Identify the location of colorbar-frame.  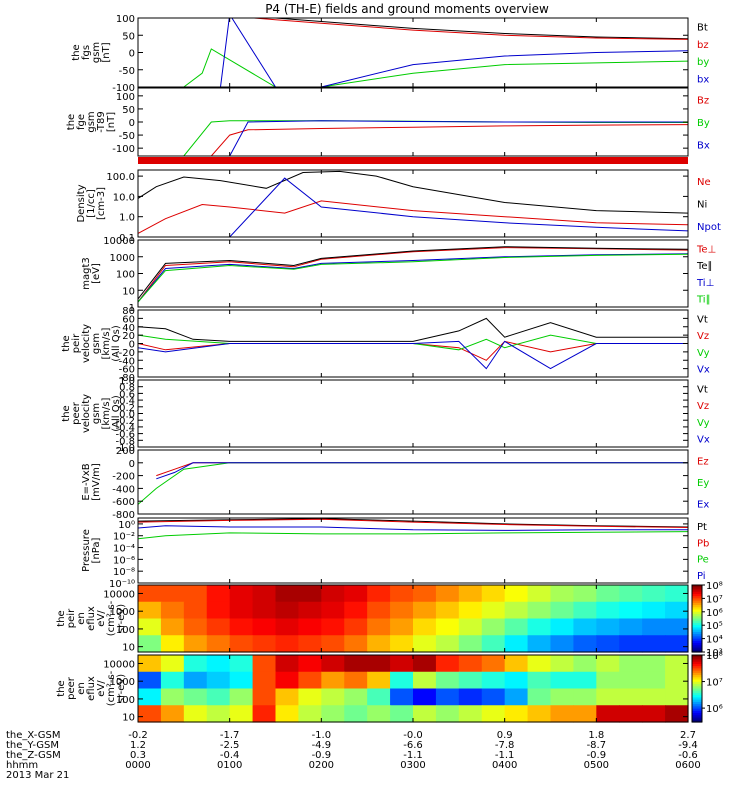
(697, 618).